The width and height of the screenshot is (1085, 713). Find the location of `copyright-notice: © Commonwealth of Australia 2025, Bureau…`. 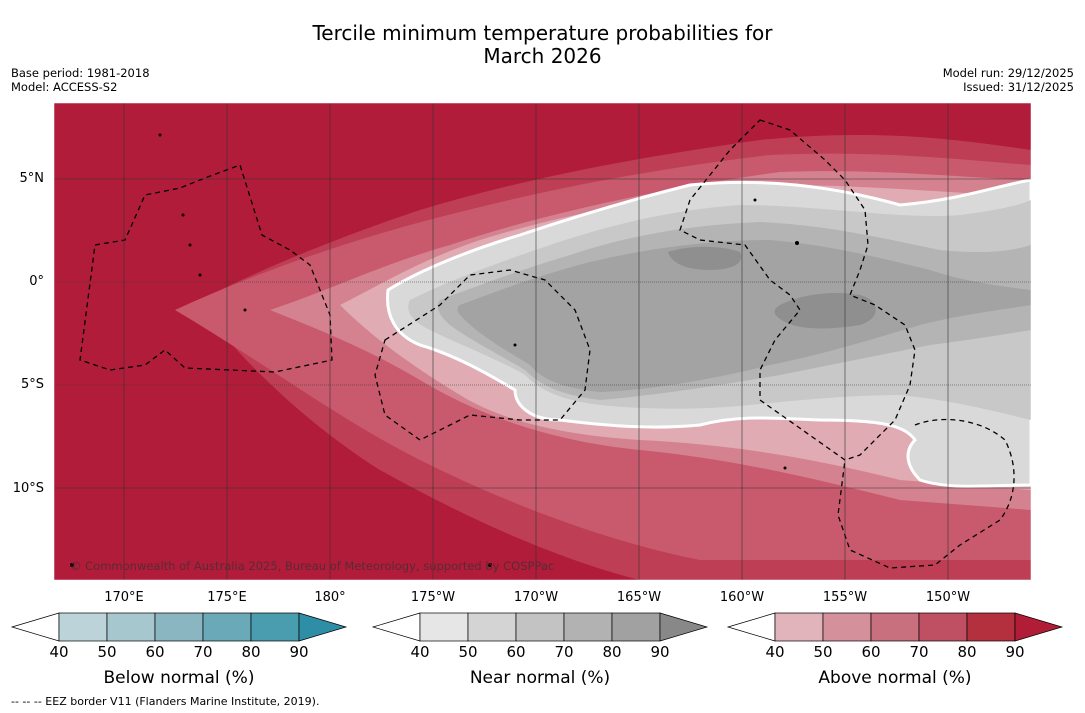

copyright-notice: © Commonwealth of Australia 2025, Bureau… is located at coordinates (312, 566).